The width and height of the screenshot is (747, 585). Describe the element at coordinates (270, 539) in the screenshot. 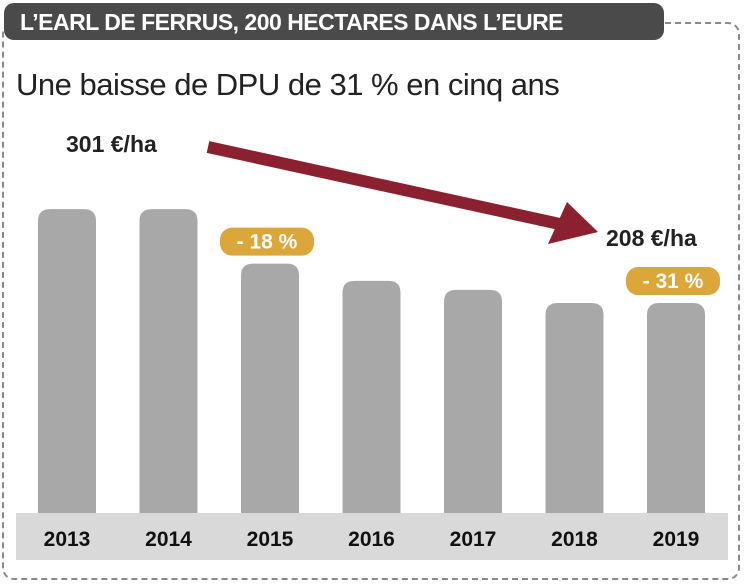

I see `x-tick-label: 2015` at that location.